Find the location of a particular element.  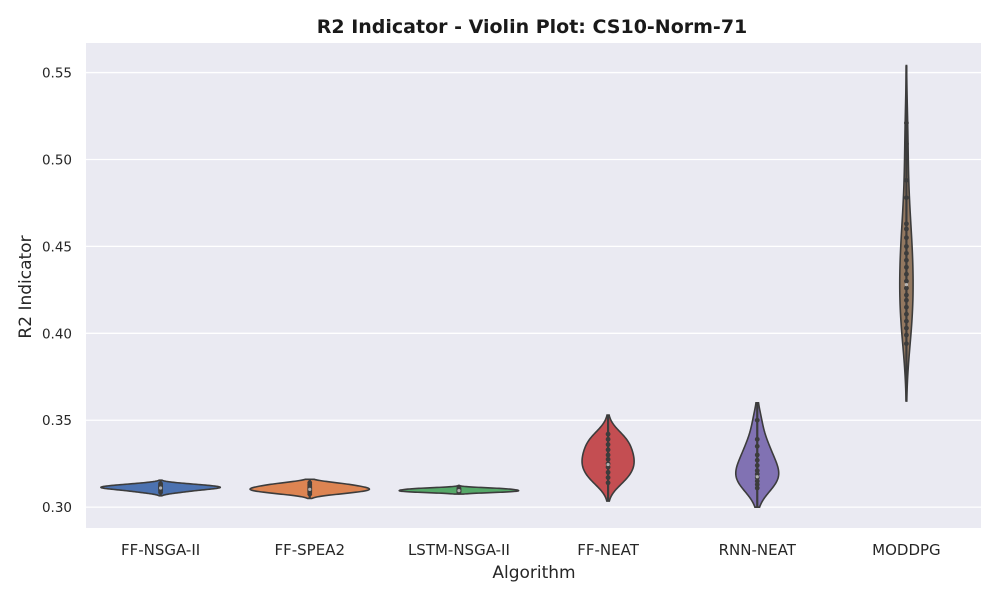

y-tick-label: 0.55 is located at coordinates (57, 74).